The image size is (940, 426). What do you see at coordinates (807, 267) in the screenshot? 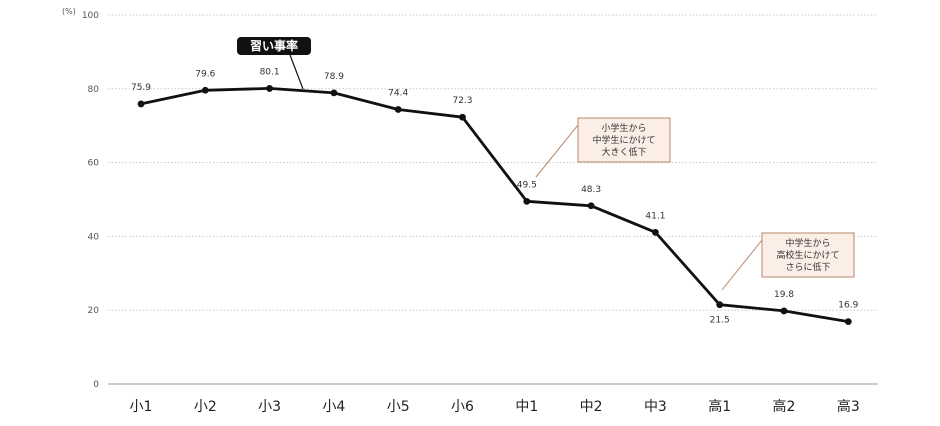
I see `callout-text: さらに低下` at bounding box center [807, 267].